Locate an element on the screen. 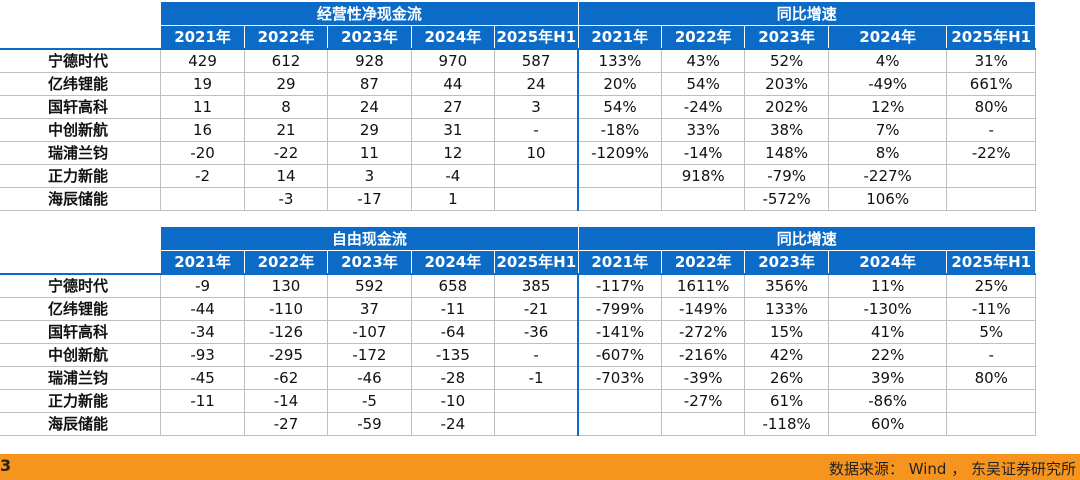  growth-cell: 41% is located at coordinates (887, 332).